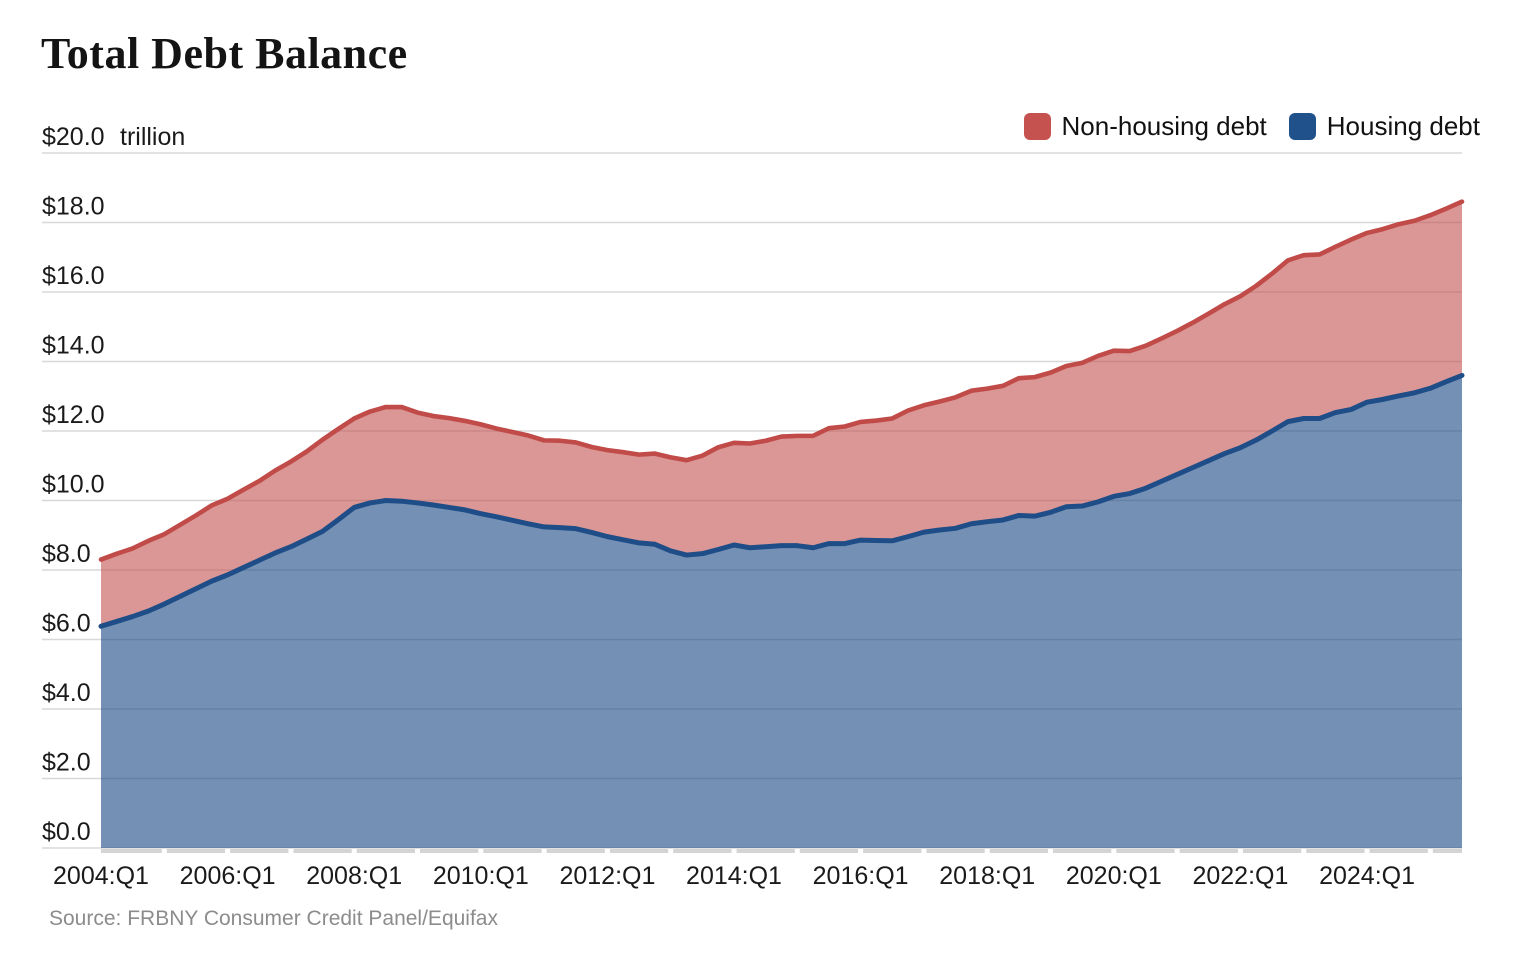  Describe the element at coordinates (1114, 876) in the screenshot. I see `x-axis-tick-label: 2020:Q1` at that location.